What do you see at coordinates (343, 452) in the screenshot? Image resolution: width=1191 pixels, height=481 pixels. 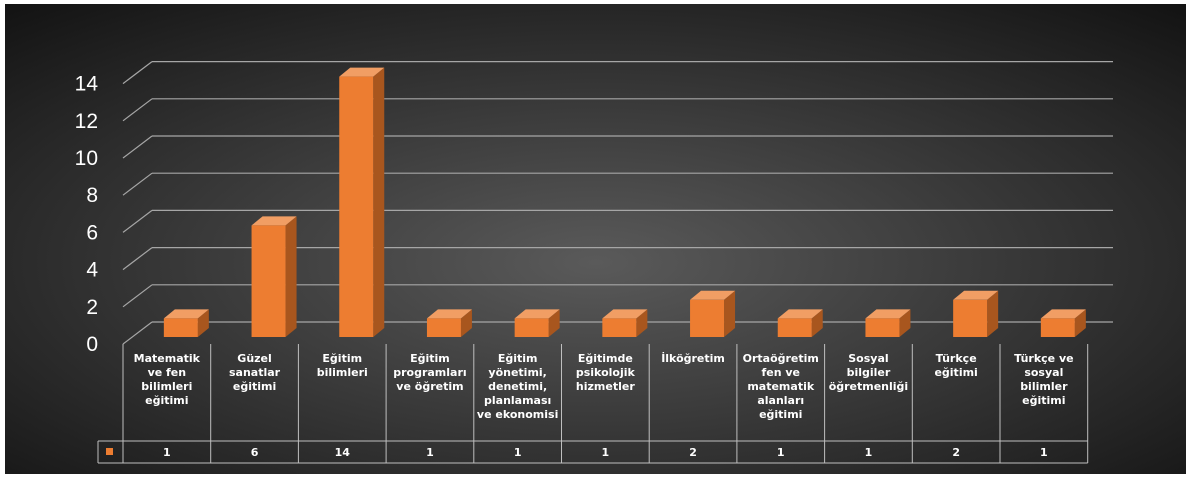 I see `data-value-label: 14` at bounding box center [343, 452].